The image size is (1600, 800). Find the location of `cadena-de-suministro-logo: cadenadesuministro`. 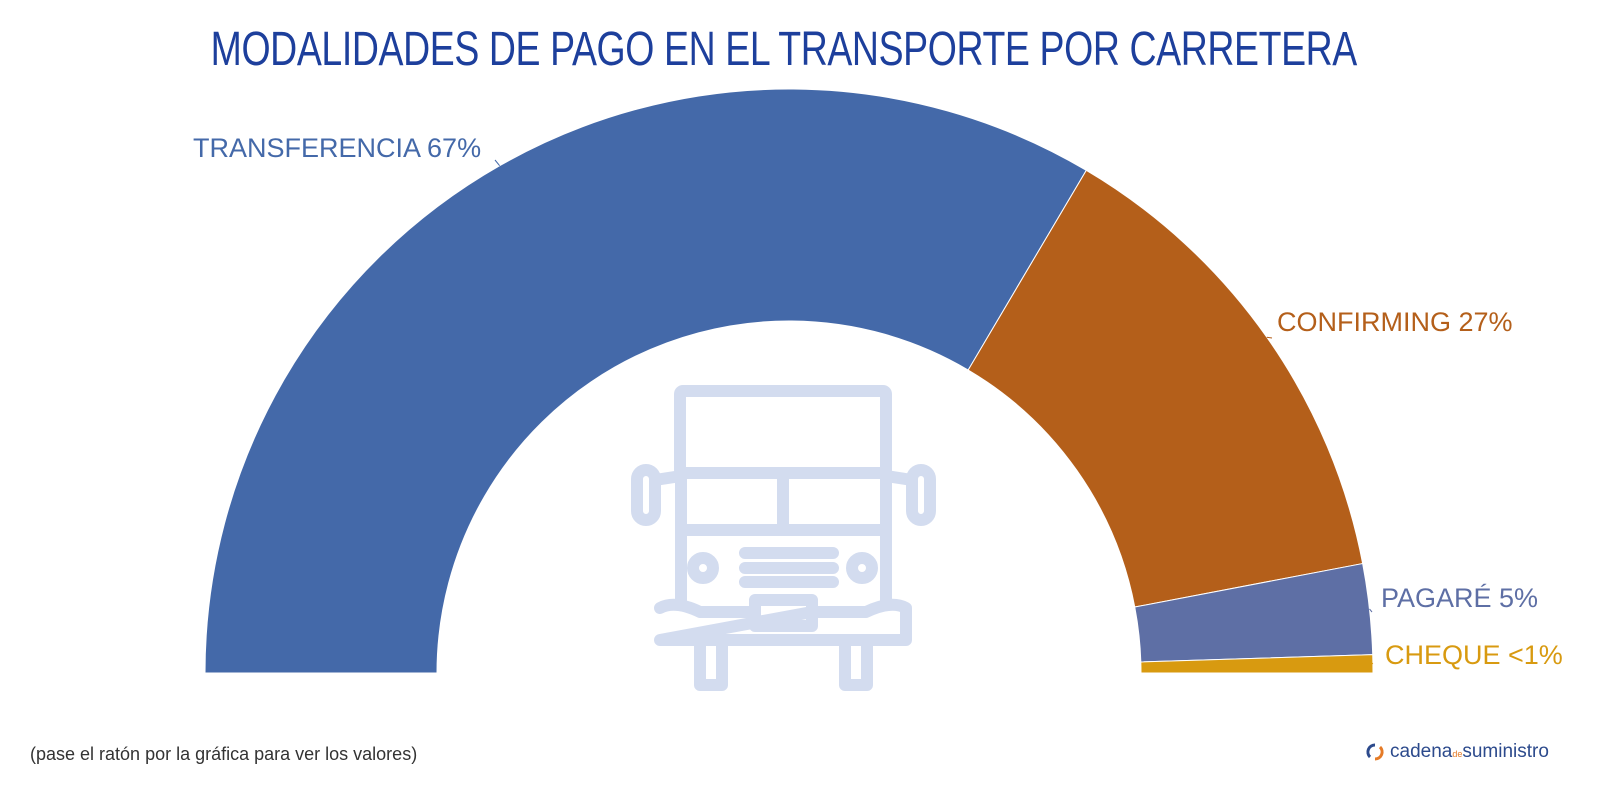

cadena-de-suministro-logo: cadenadesuministro is located at coordinates (1457, 752).